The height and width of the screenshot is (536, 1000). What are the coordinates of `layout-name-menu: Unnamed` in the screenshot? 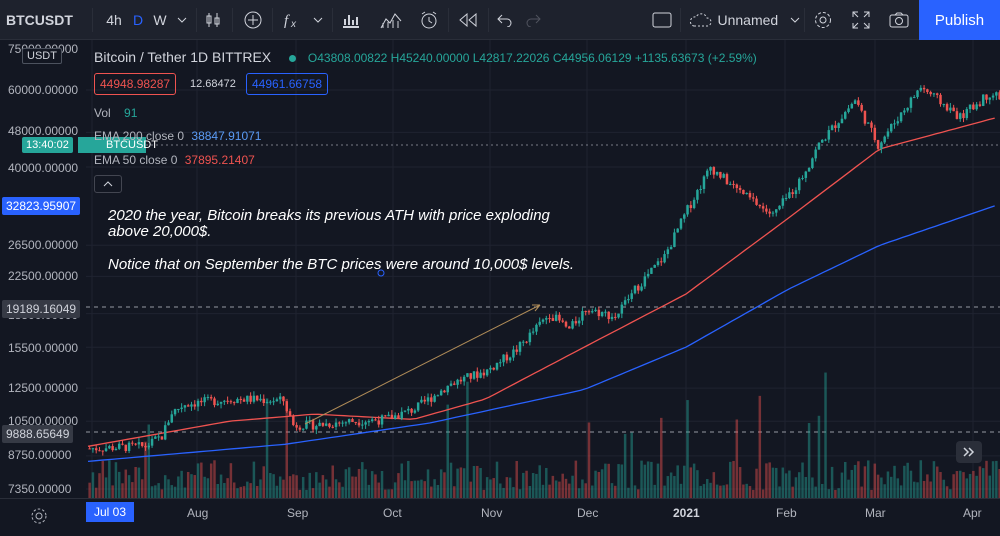 It's located at (744, 20).